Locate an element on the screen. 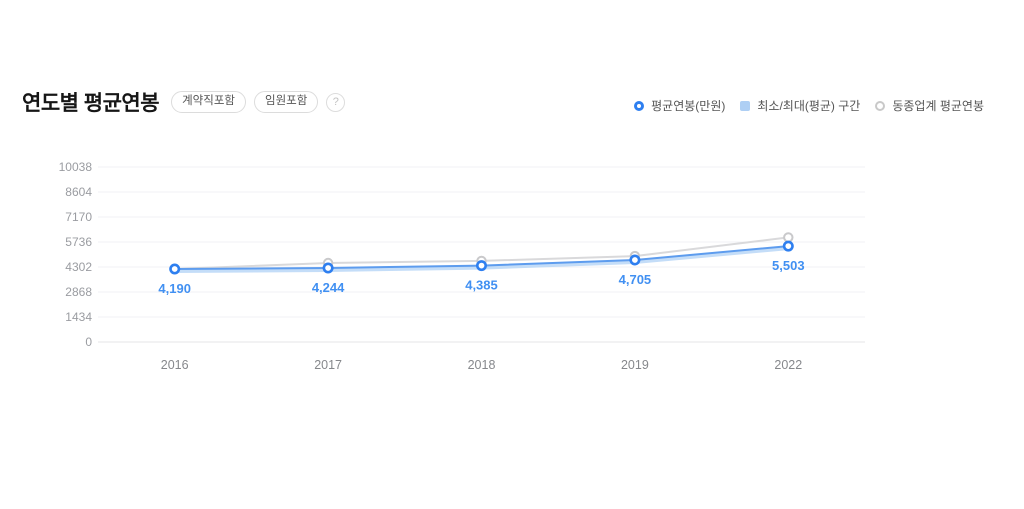  x-axis-tick-label: 2017 is located at coordinates (328, 365).